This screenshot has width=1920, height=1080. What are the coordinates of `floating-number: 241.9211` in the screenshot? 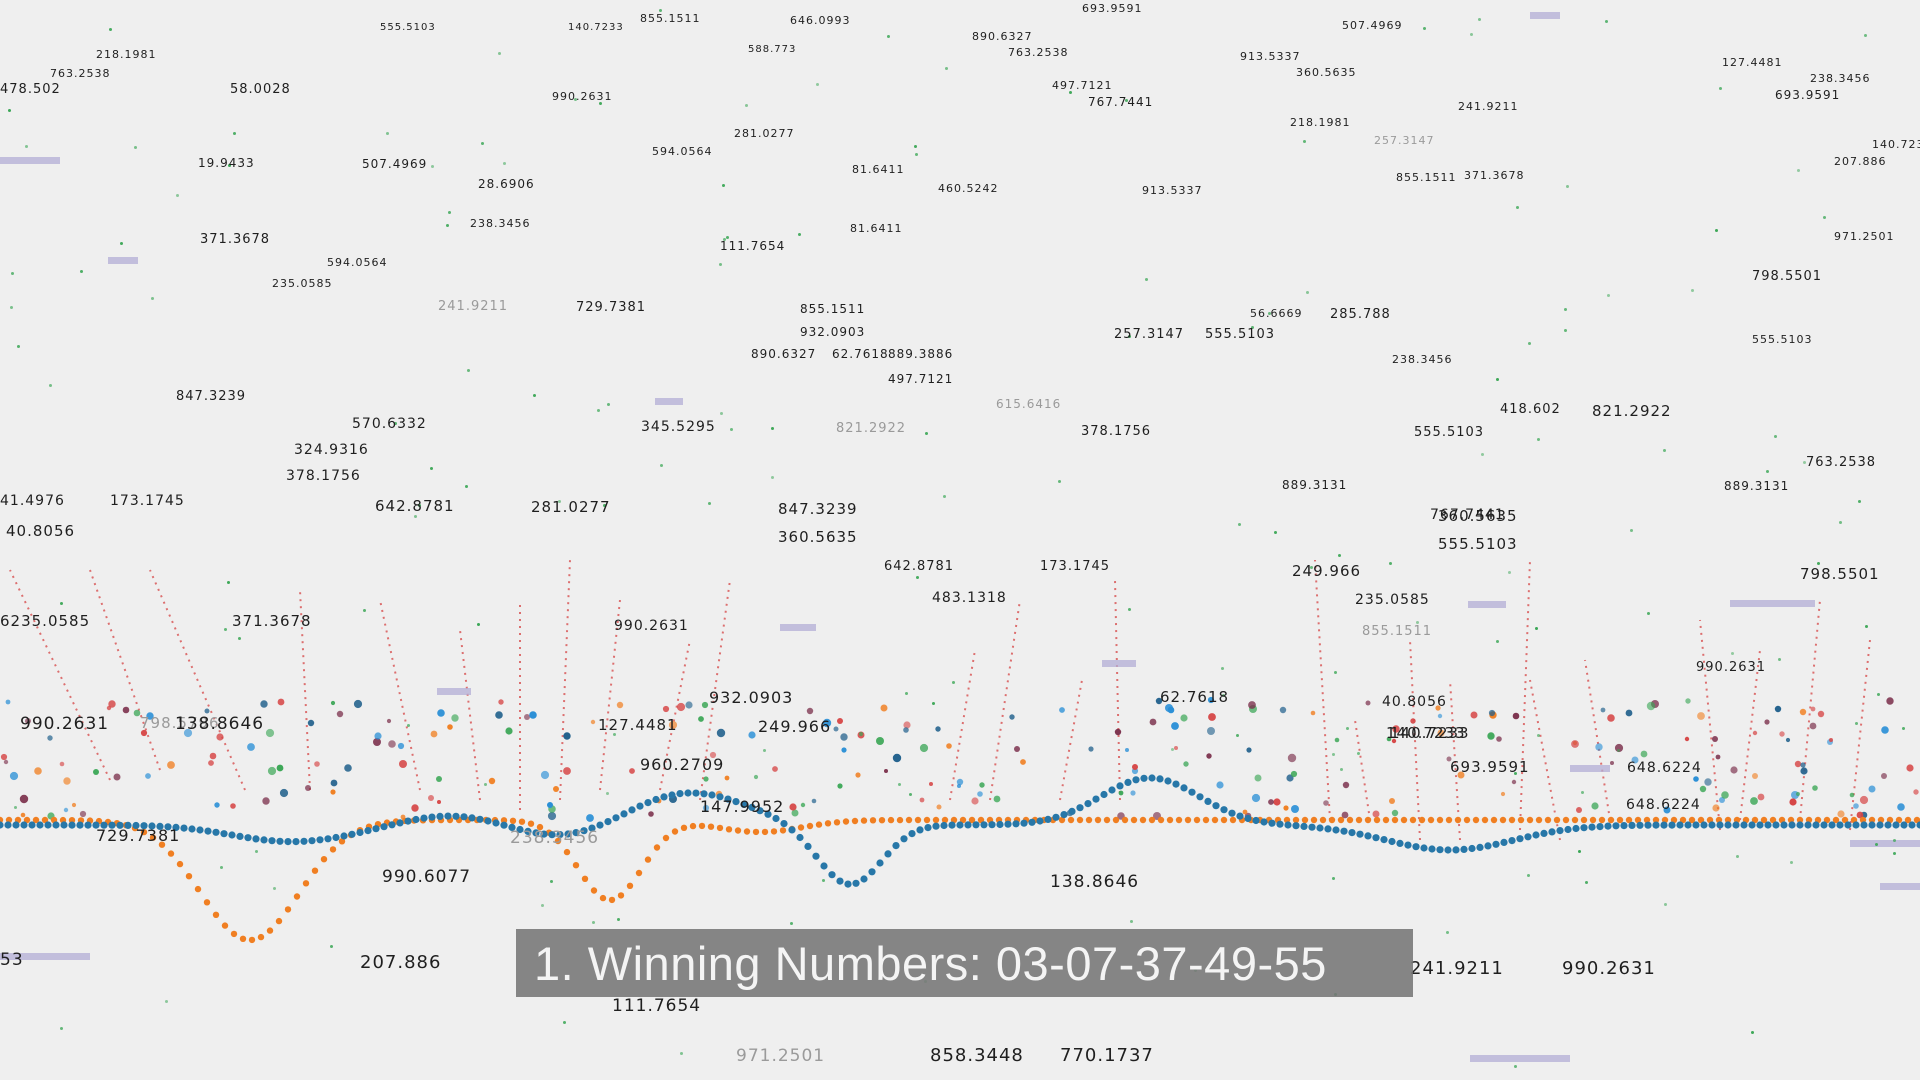 It's located at (1457, 968).